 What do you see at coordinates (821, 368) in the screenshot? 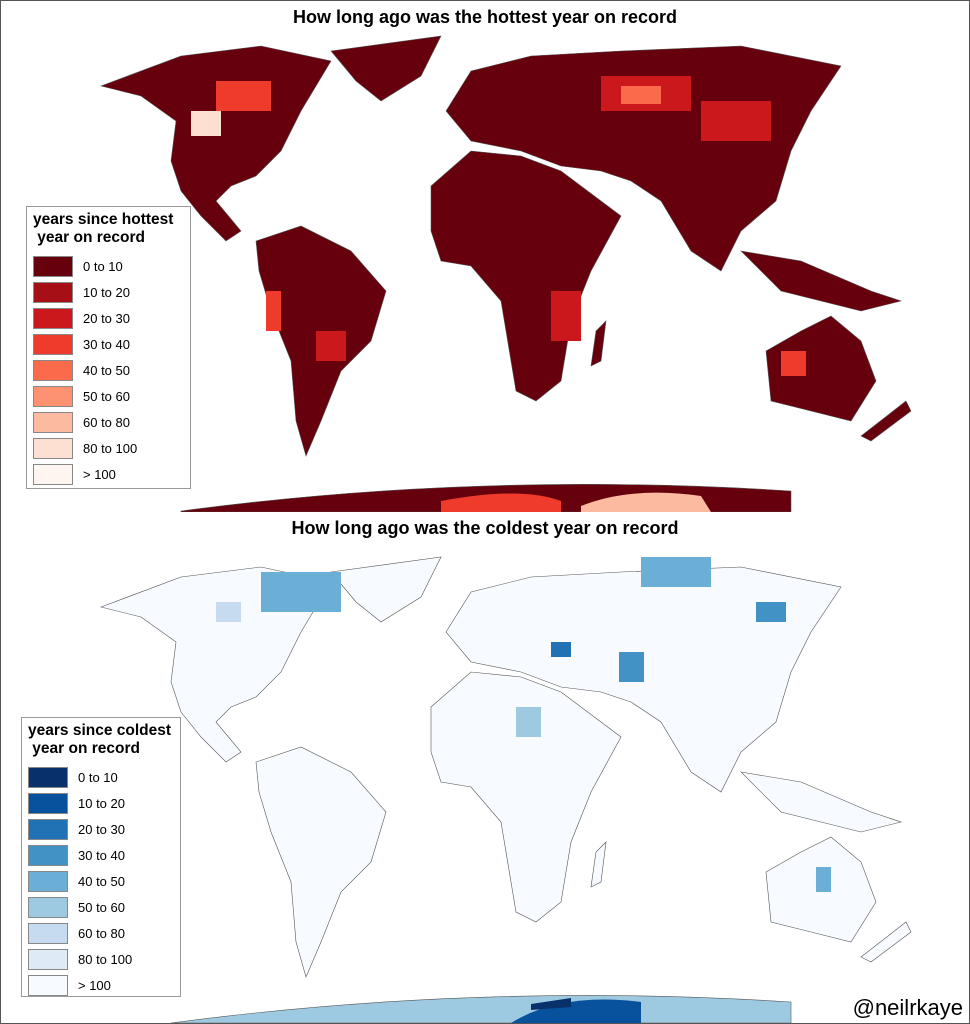
I see `australia` at bounding box center [821, 368].